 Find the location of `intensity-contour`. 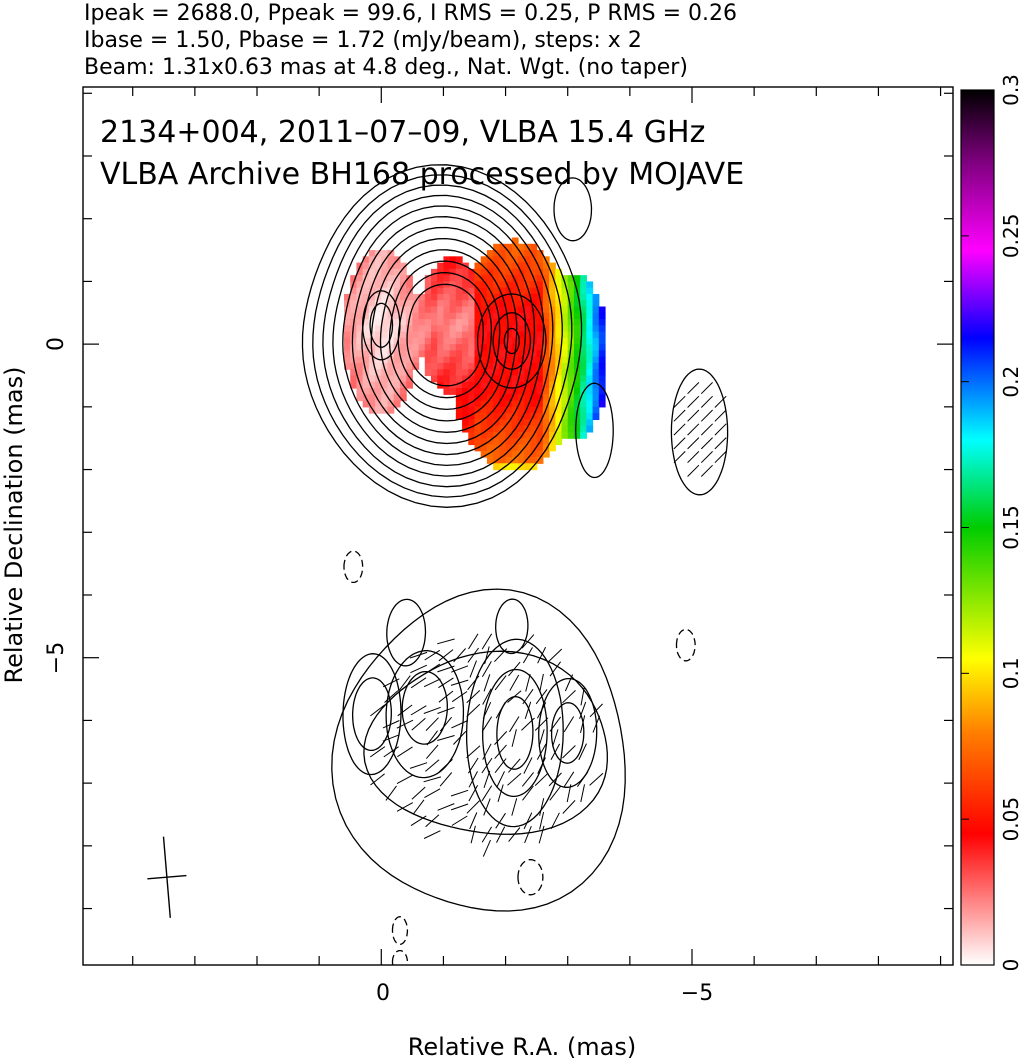

intensity-contour is located at coordinates (443, 336).